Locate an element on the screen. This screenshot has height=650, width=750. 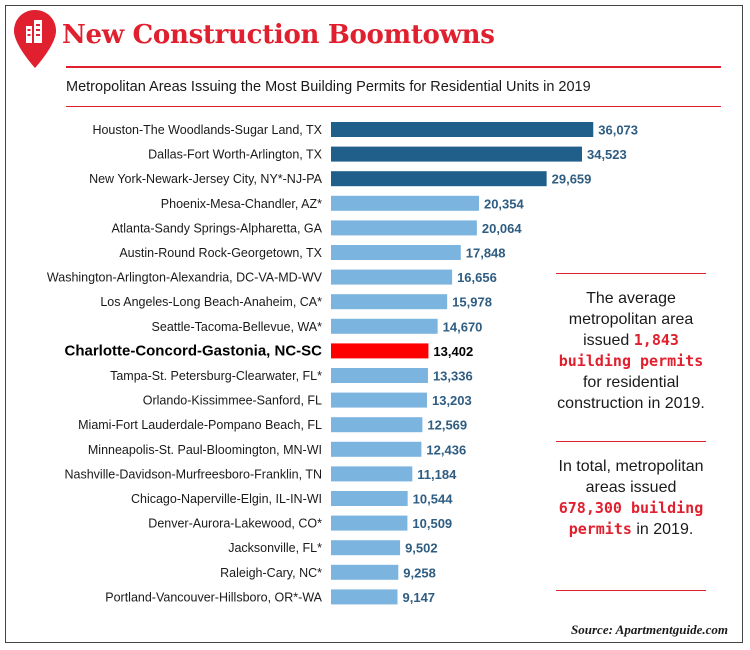
total-callout-text: In total, metropolitan areas issued is located at coordinates (631, 477).